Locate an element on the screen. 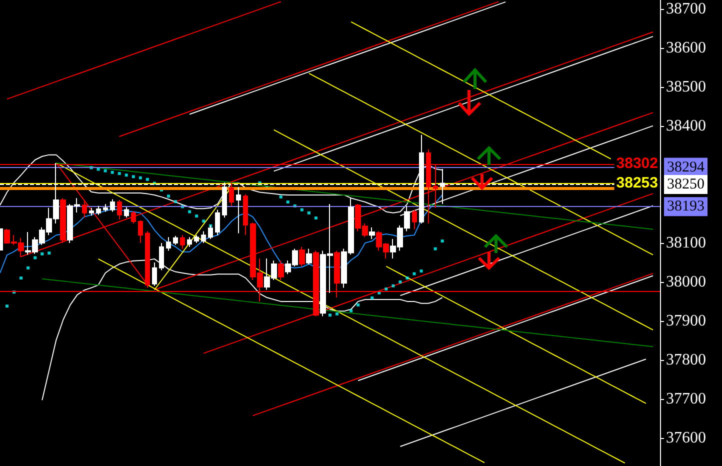  y-tick-label: 37800 is located at coordinates (686, 359).